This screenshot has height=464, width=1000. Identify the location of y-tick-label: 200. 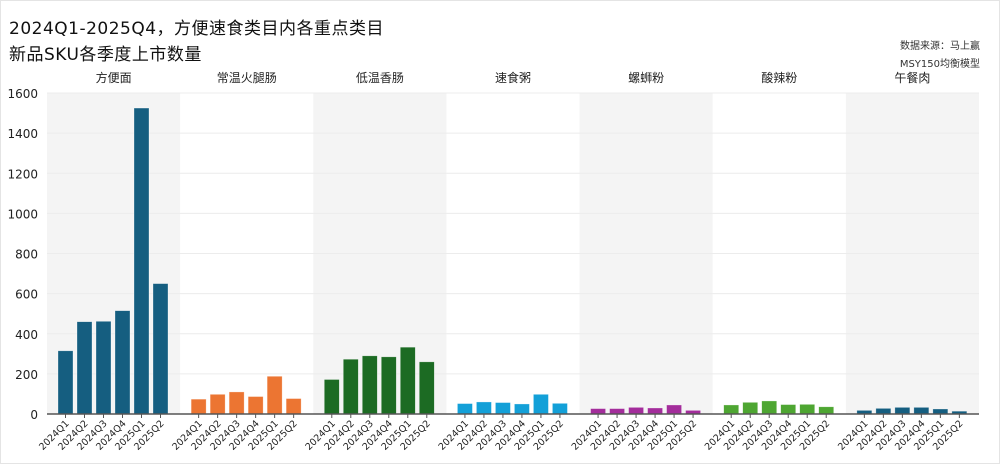
(26, 375).